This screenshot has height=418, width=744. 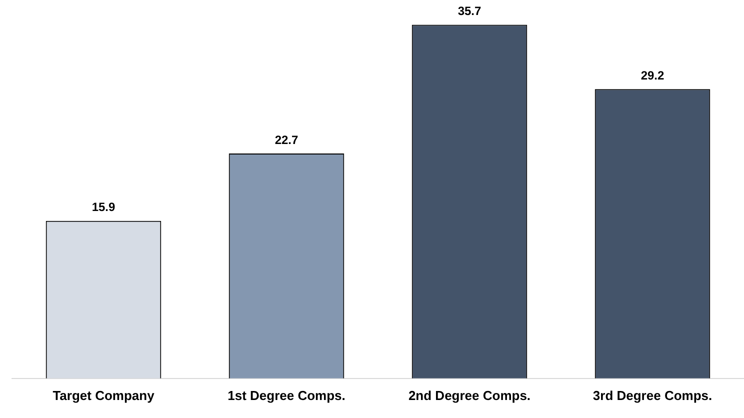 I want to click on x-tick-label: 2nd Degree Comps., so click(x=469, y=395).